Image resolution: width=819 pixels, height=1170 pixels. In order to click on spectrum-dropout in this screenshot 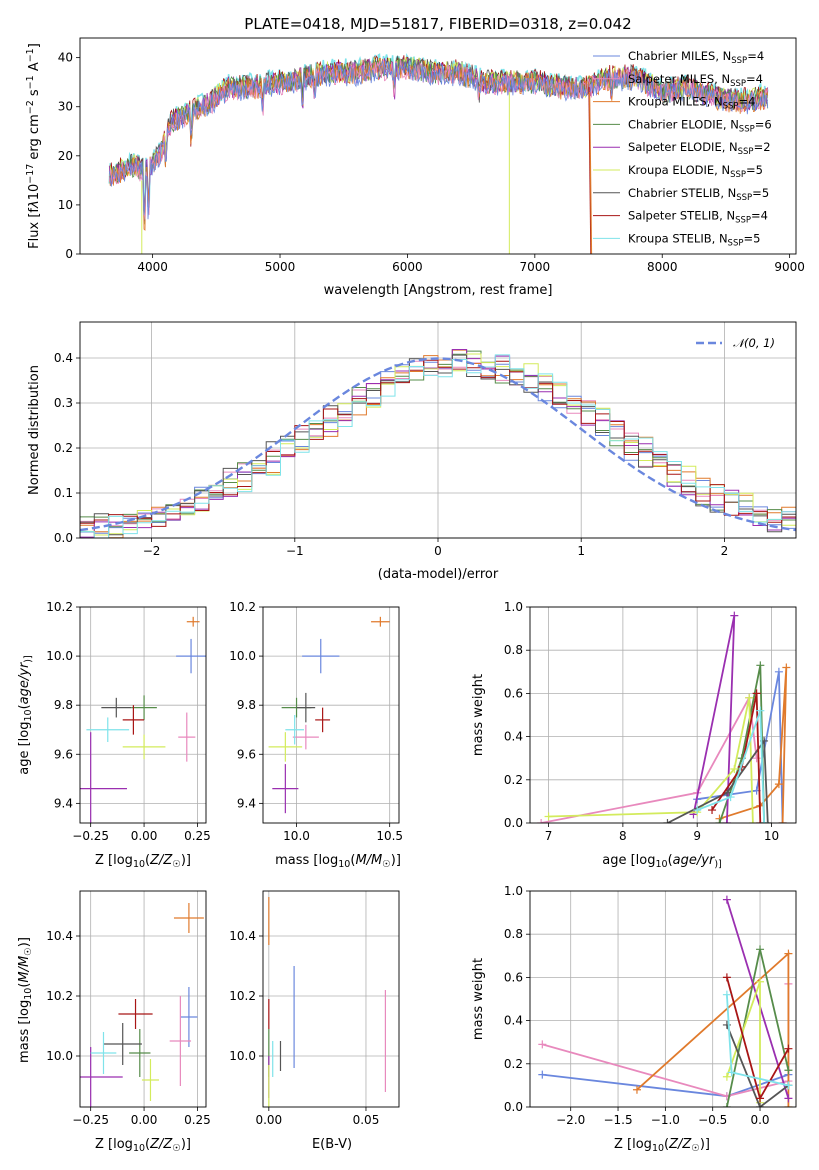, I will do `click(591, 172)`.